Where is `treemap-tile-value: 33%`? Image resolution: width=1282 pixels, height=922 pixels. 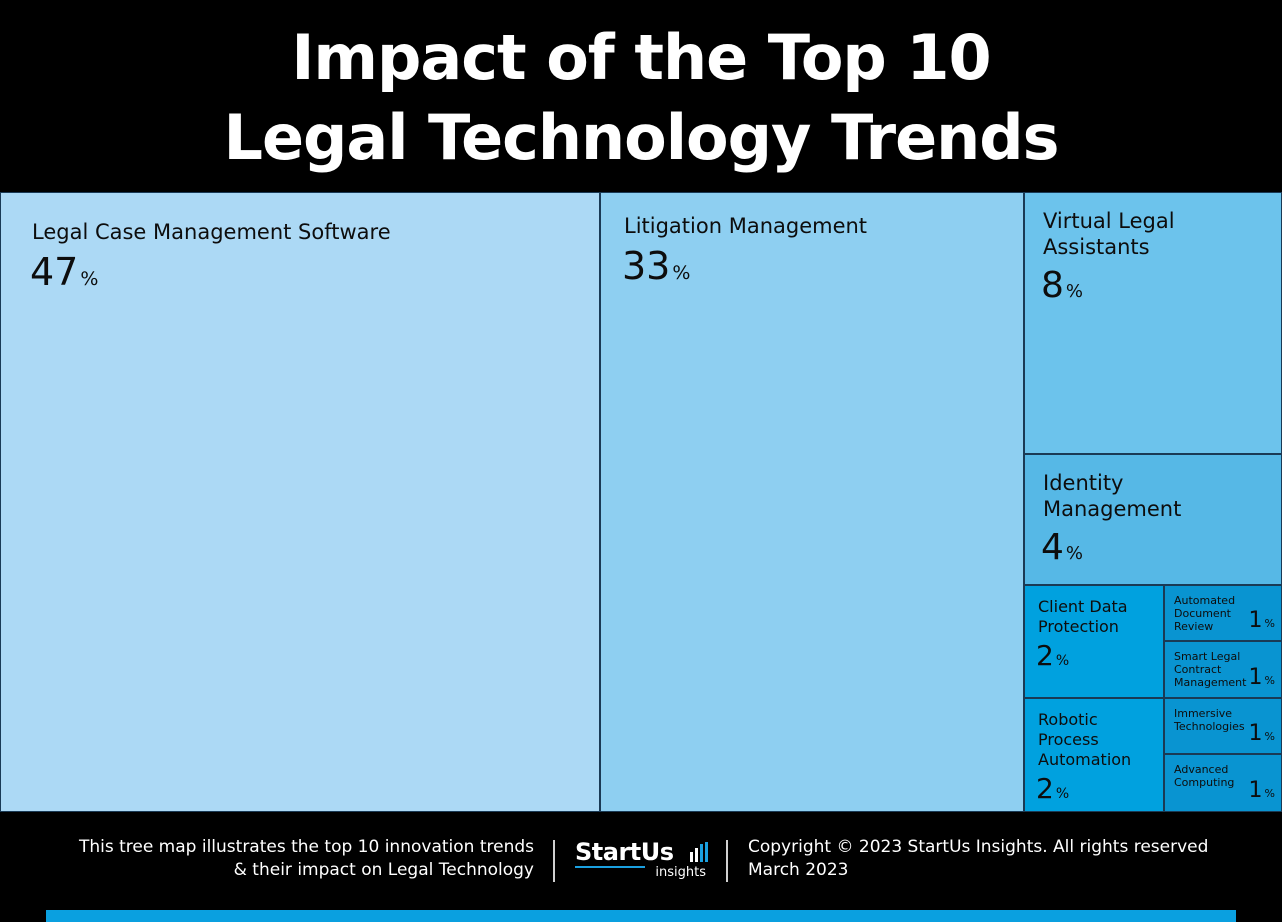 treemap-tile-value: 33% is located at coordinates (656, 266).